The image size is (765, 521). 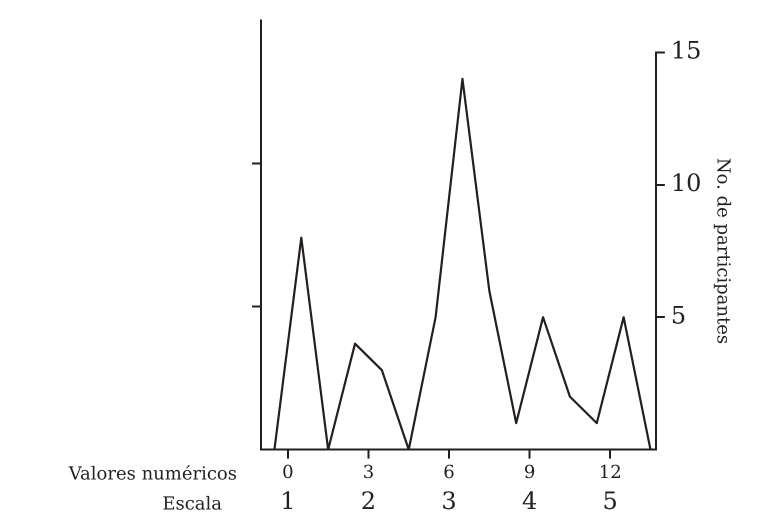 I want to click on y2-tick-label: 10, so click(x=686, y=183).